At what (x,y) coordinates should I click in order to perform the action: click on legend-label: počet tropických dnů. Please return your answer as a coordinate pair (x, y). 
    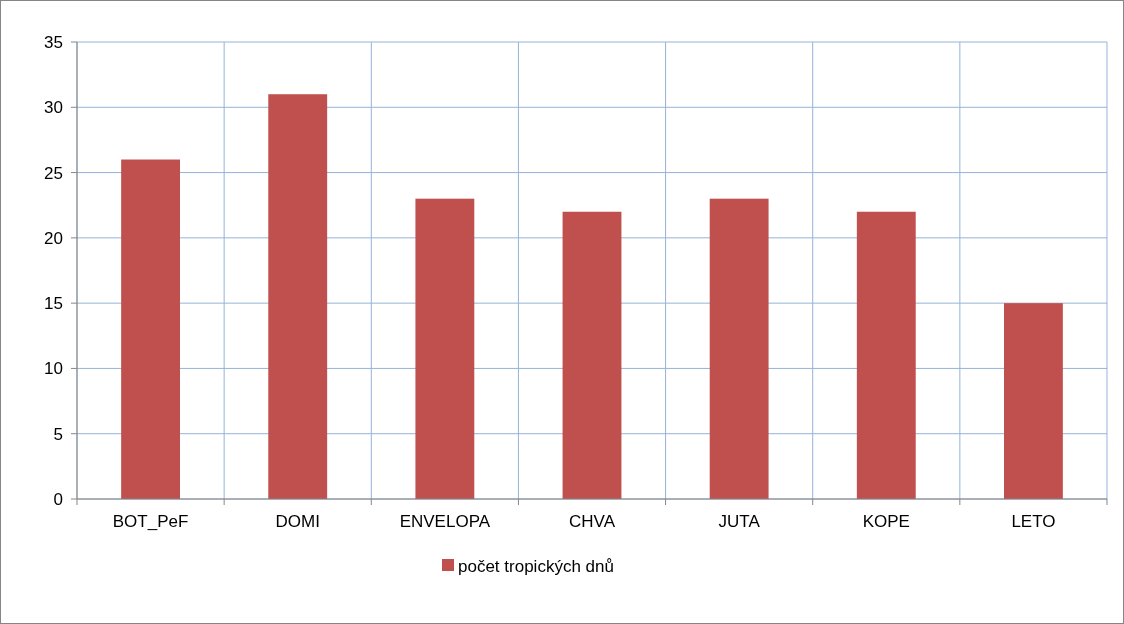
    Looking at the image, I should click on (536, 566).